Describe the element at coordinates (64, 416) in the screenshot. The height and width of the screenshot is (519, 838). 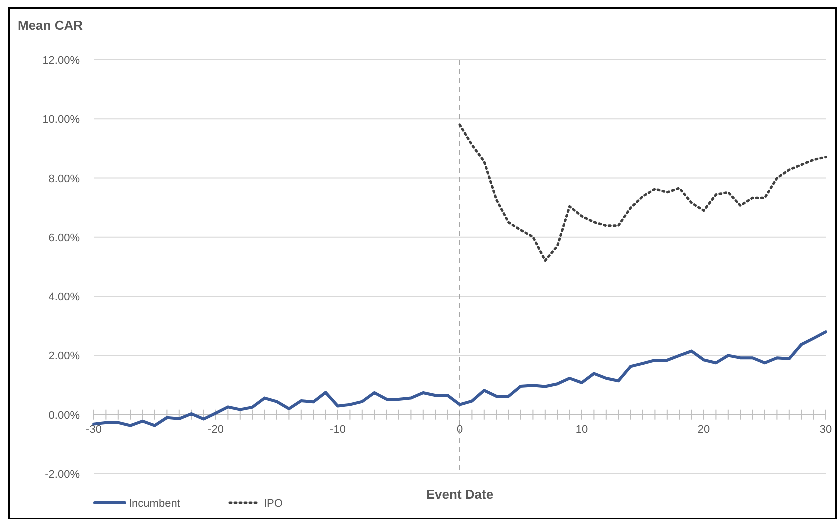
I see `y-tick-label: 0.00%` at that location.